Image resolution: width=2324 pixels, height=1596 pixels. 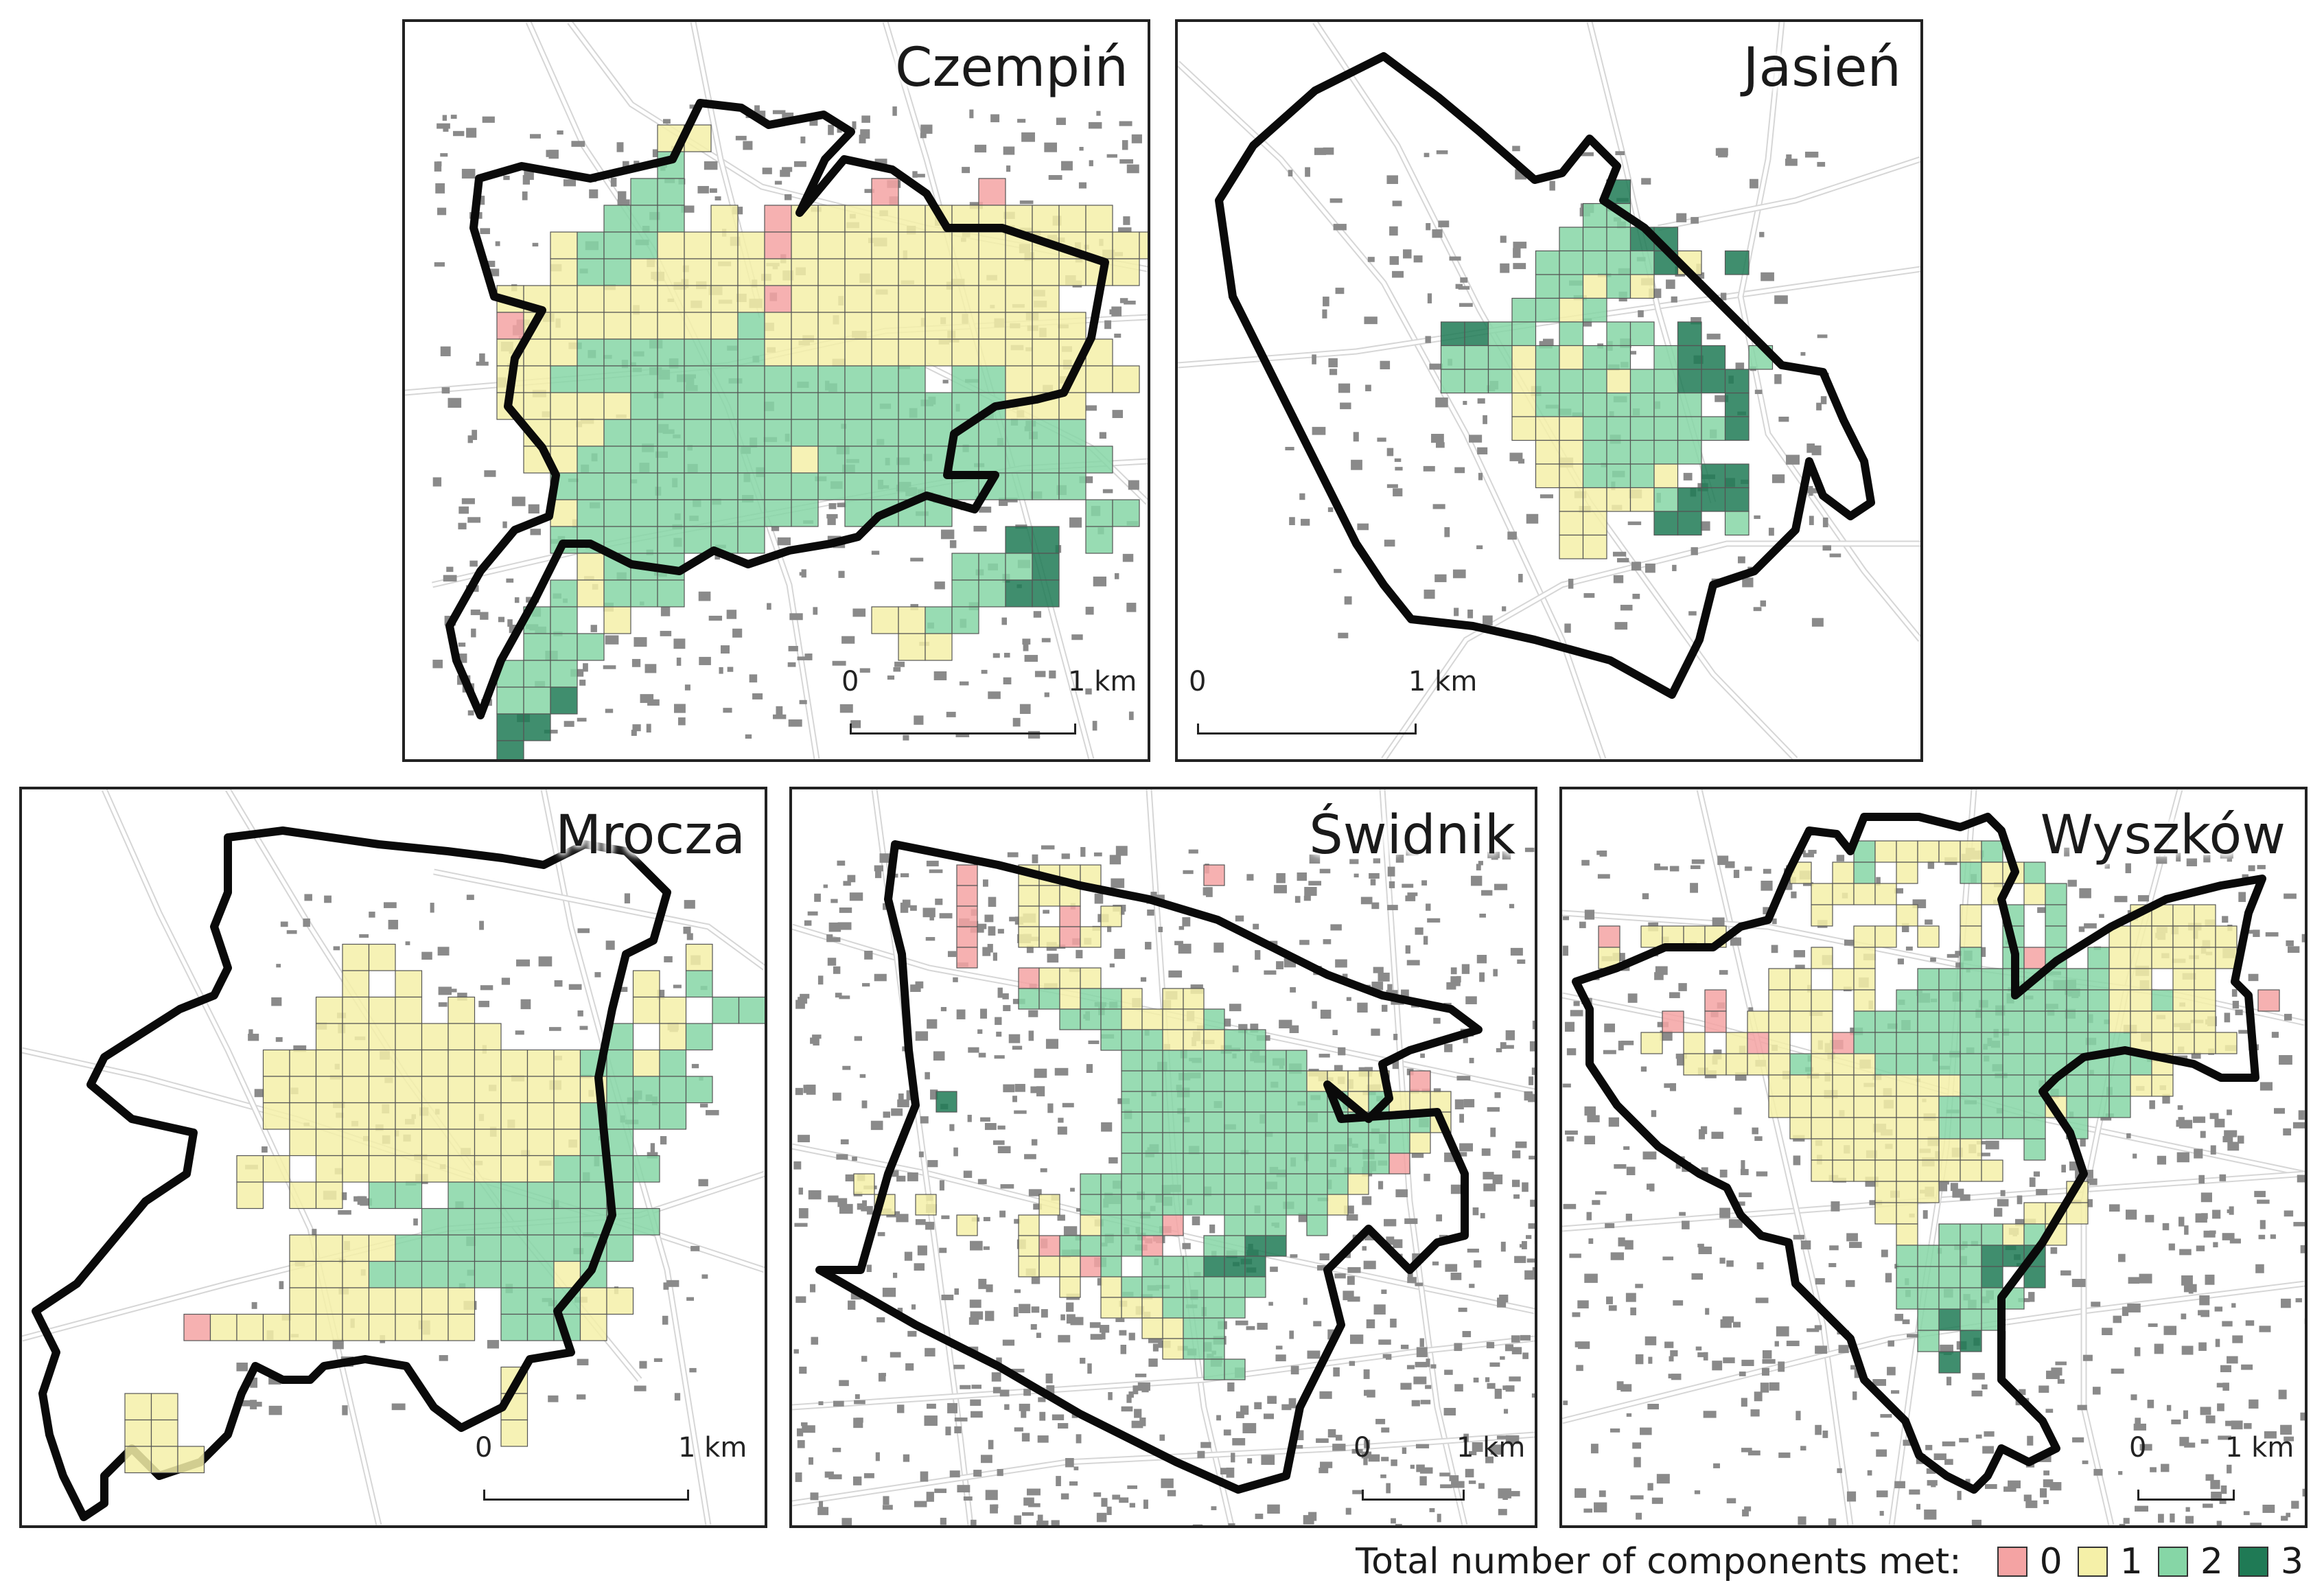 I want to click on grid-cells, so click(x=474, y=1195).